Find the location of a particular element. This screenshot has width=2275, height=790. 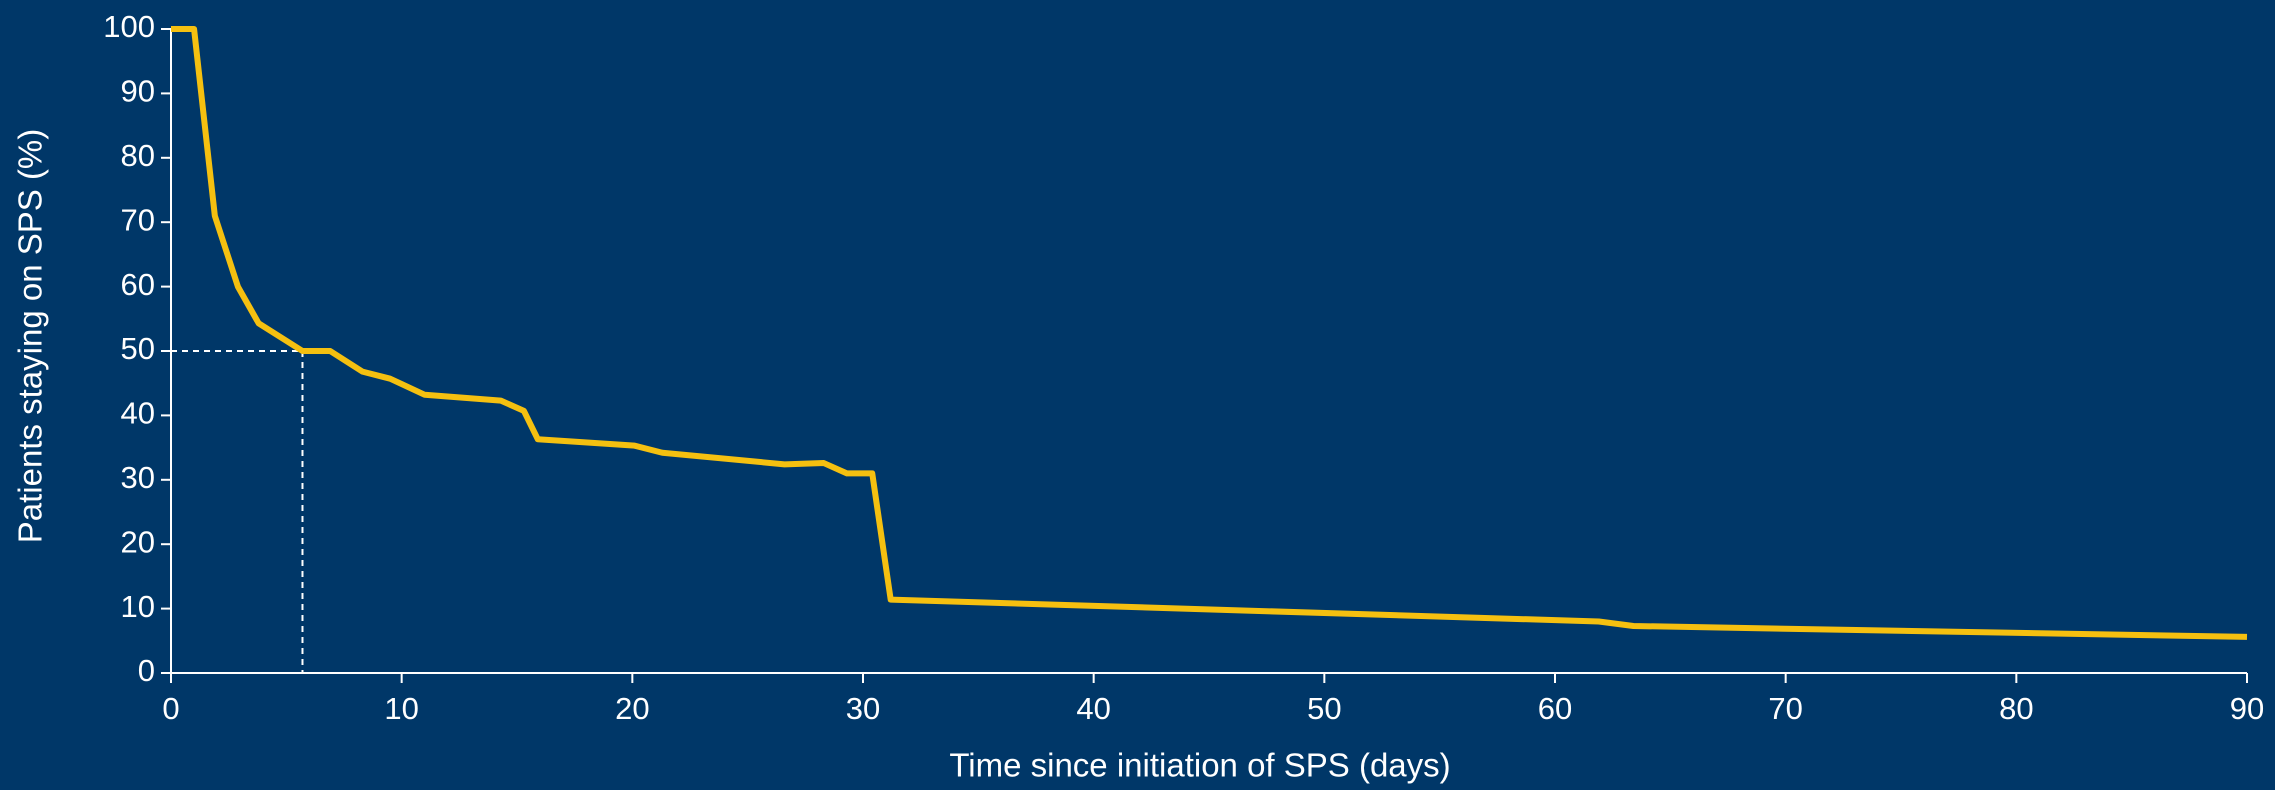

y-tick-label: 50 is located at coordinates (138, 348).